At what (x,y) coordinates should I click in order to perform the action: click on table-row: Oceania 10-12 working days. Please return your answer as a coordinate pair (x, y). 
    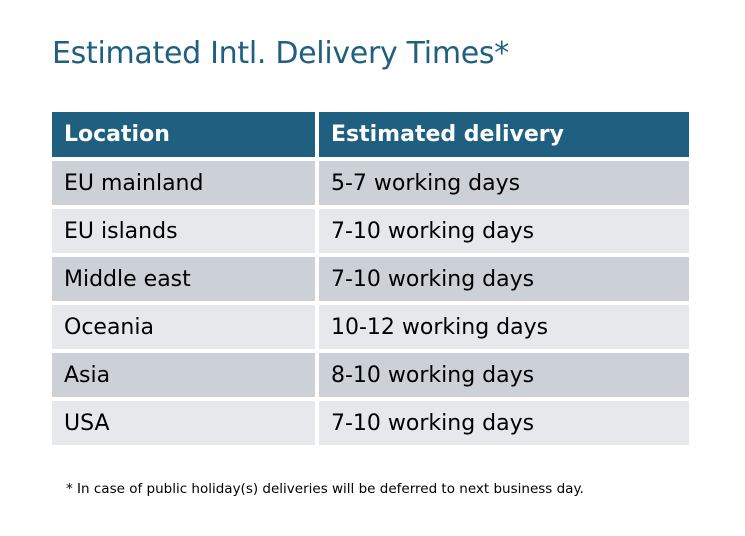
    Looking at the image, I should click on (370, 327).